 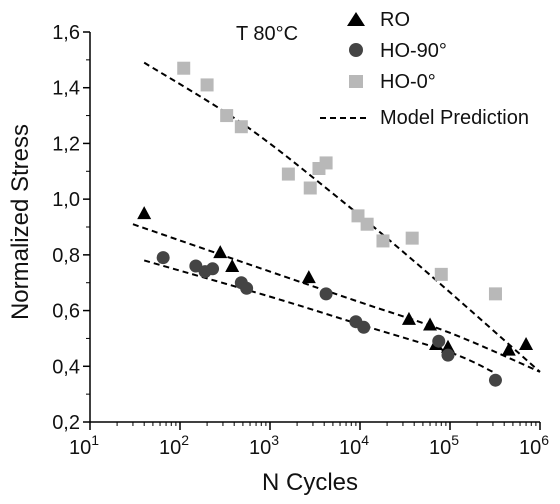 What do you see at coordinates (395, 20) in the screenshot?
I see `legend-label-ro: RO` at bounding box center [395, 20].